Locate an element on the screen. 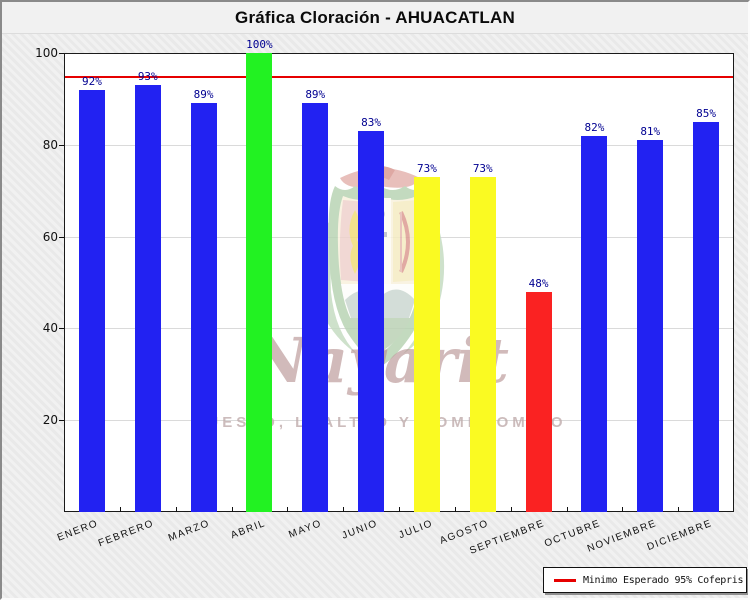 The image size is (750, 600). y-axis-label-100: 100 is located at coordinates (46, 53).